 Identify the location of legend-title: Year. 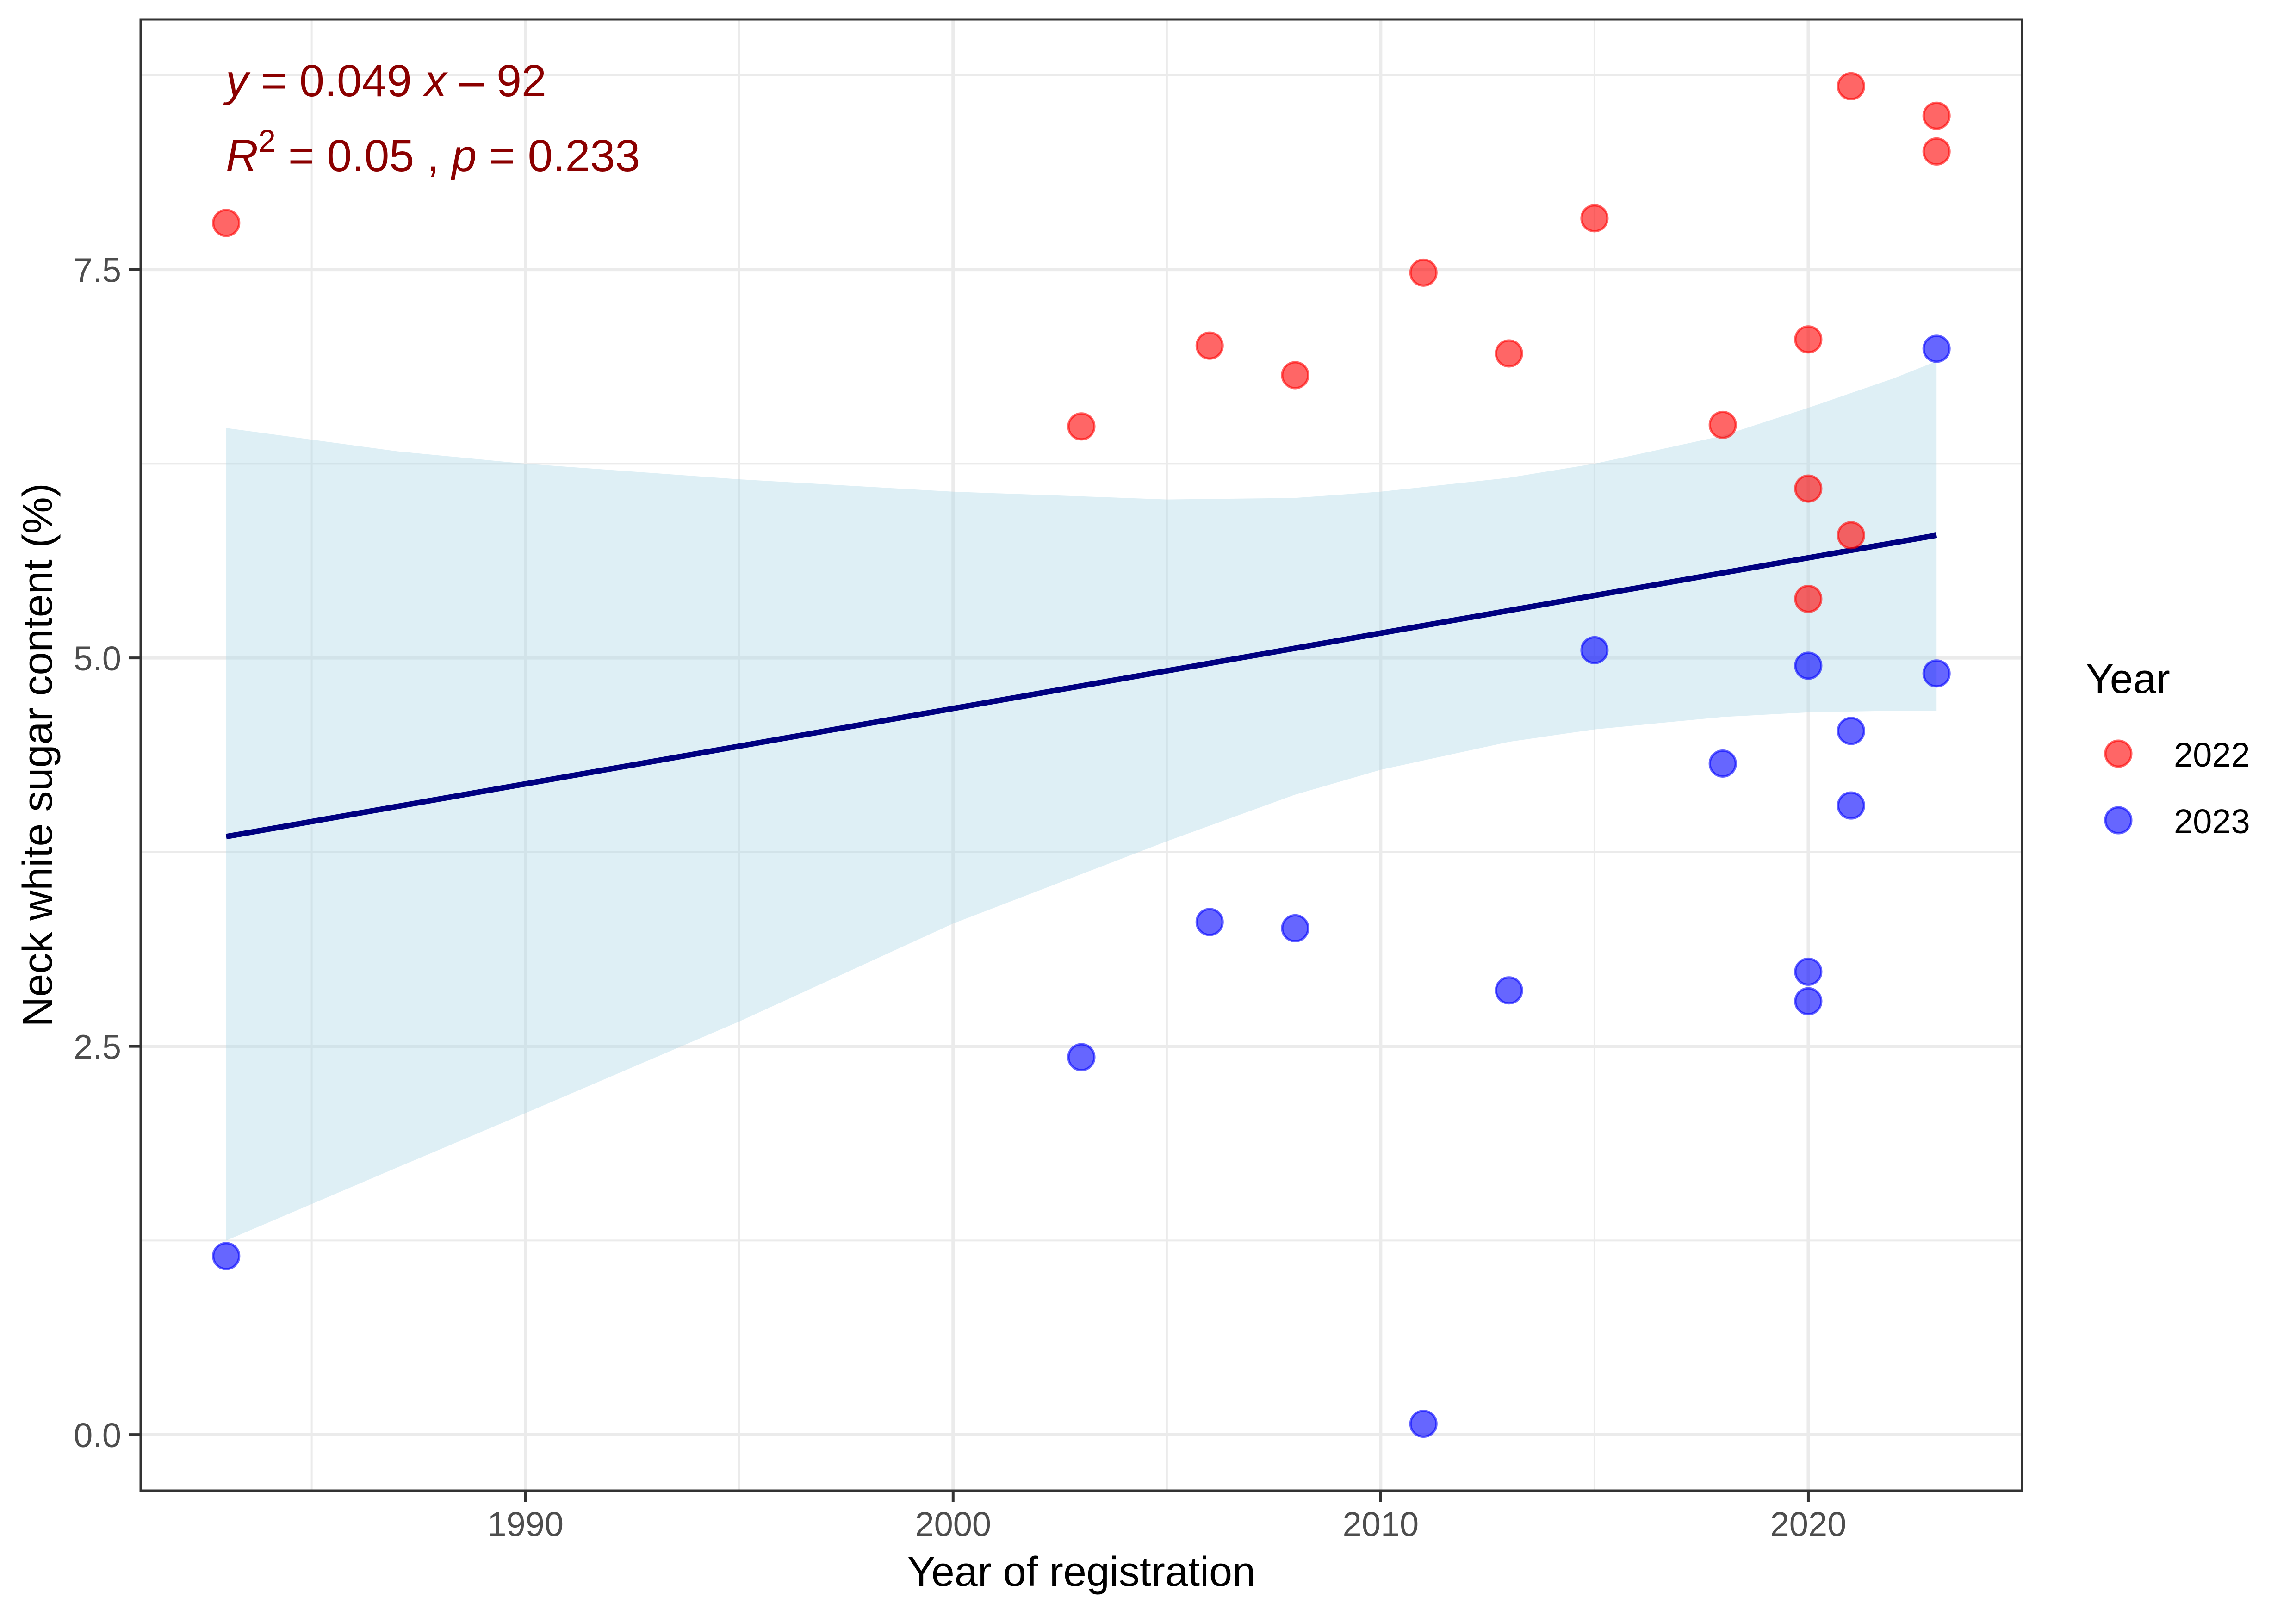
(2128, 679).